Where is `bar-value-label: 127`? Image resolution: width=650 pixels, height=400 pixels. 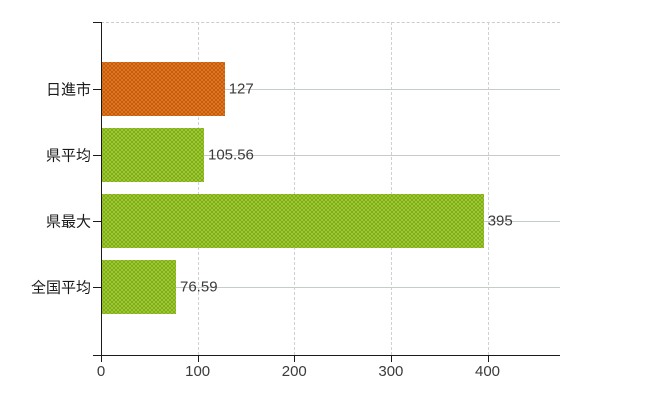 bar-value-label: 127 is located at coordinates (241, 89).